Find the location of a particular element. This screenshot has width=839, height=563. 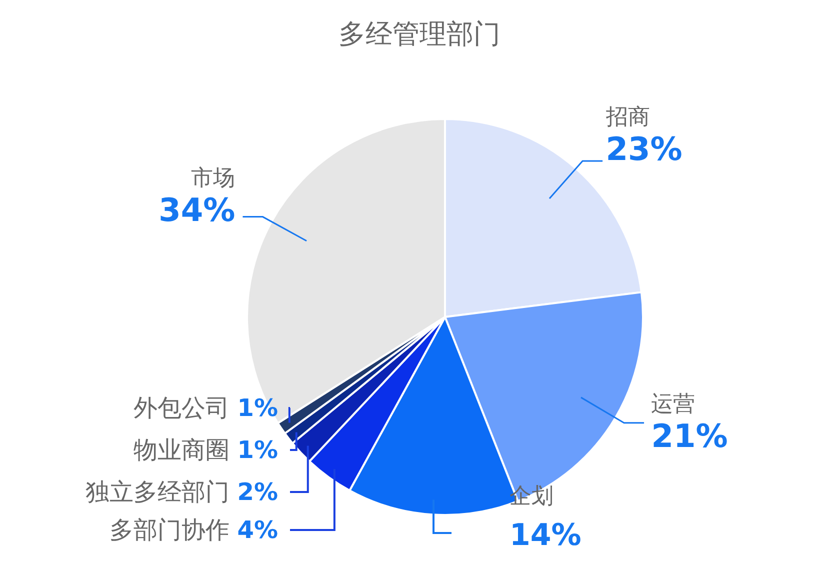

slice-label: 外包公司 is located at coordinates (186, 408).